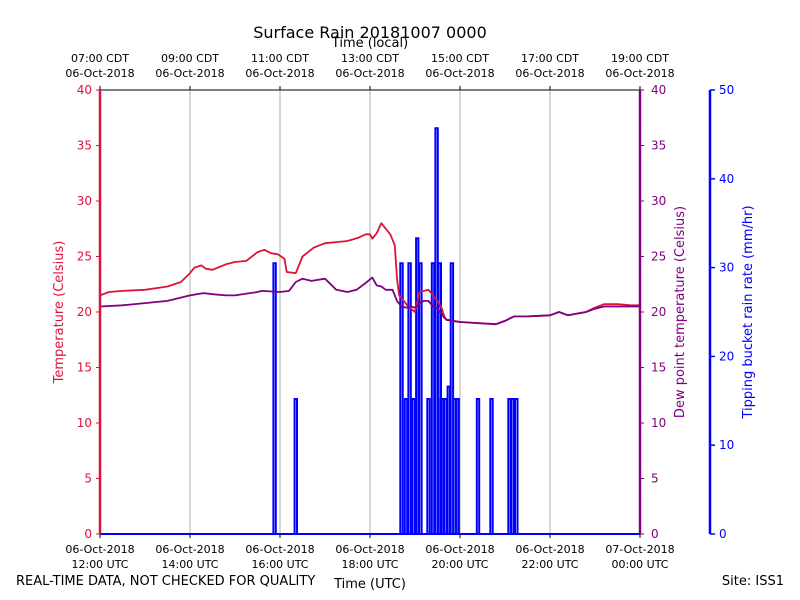 Image resolution: width=800 pixels, height=600 pixels. Describe the element at coordinates (460, 58) in the screenshot. I see `top-tick-time: 15:00 CDT` at that location.